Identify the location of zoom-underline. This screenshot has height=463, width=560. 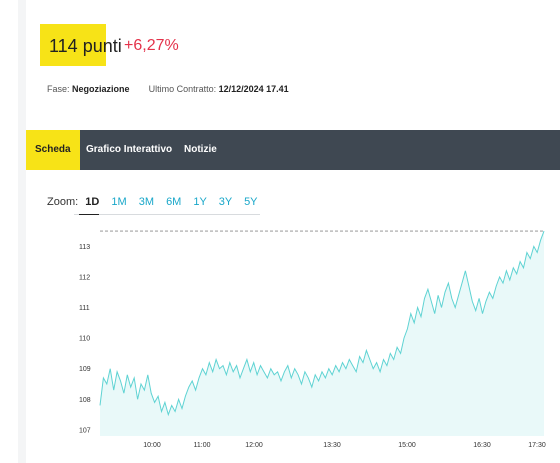
(167, 214).